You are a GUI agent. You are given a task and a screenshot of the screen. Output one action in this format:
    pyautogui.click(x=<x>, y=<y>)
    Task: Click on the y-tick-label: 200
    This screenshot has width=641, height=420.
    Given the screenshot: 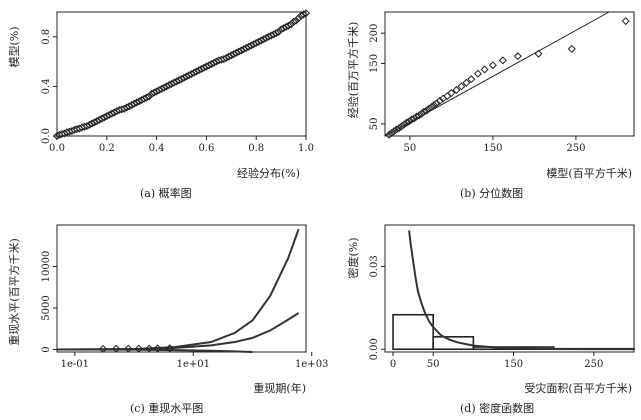 What is the action you would take?
    pyautogui.click(x=374, y=33)
    